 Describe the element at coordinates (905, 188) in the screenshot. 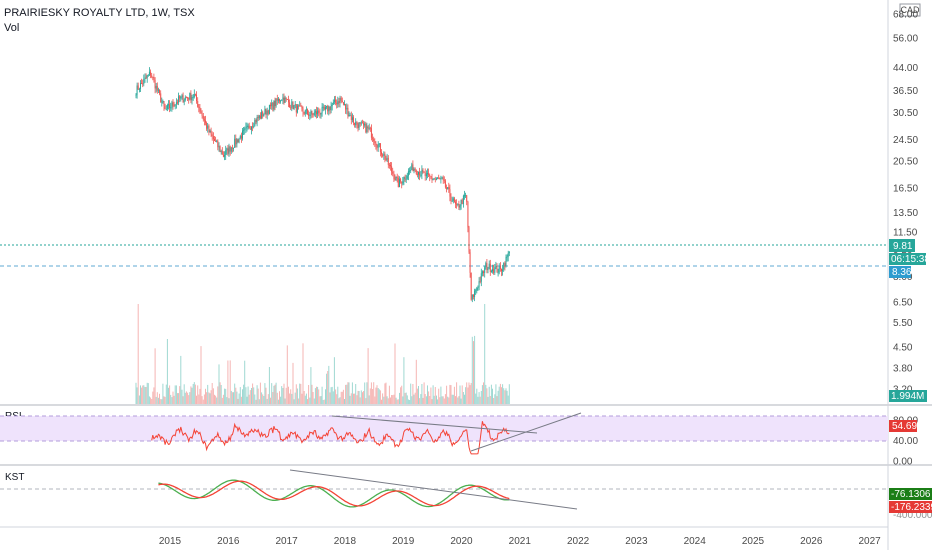

I see `price-tick-label: 16.50` at that location.